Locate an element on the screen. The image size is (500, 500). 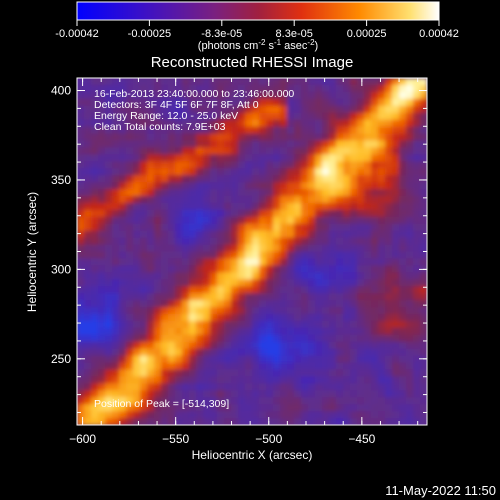
x-axis-title: Heliocentric X (arcsec) is located at coordinates (252, 455).